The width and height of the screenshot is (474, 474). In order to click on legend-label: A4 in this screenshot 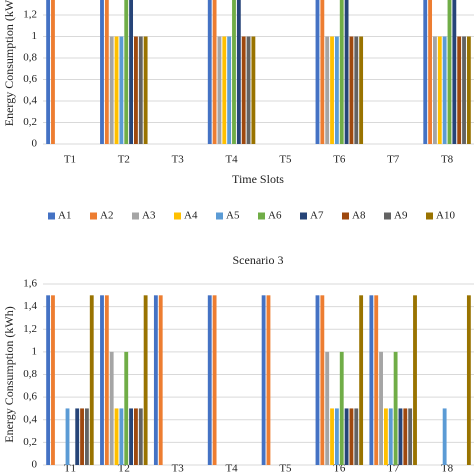, I will do `click(191, 216)`.